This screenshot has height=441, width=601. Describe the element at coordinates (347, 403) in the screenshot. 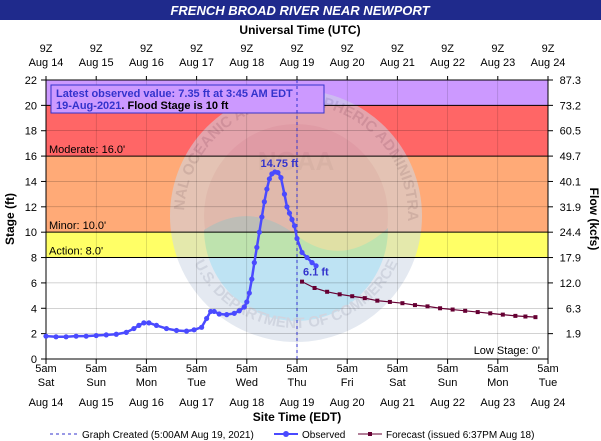

I see `x-tick-label-bottom-date: Aug 20` at that location.